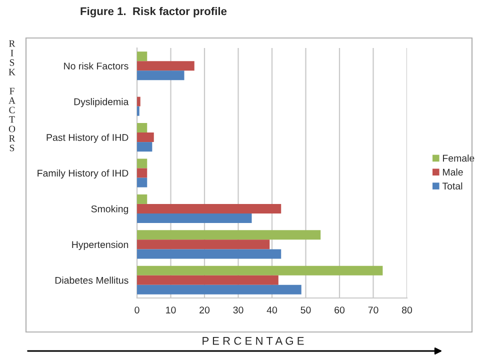 This screenshot has width=483, height=355. What do you see at coordinates (109, 209) in the screenshot?
I see `y-tick-label: Smoking` at bounding box center [109, 209].